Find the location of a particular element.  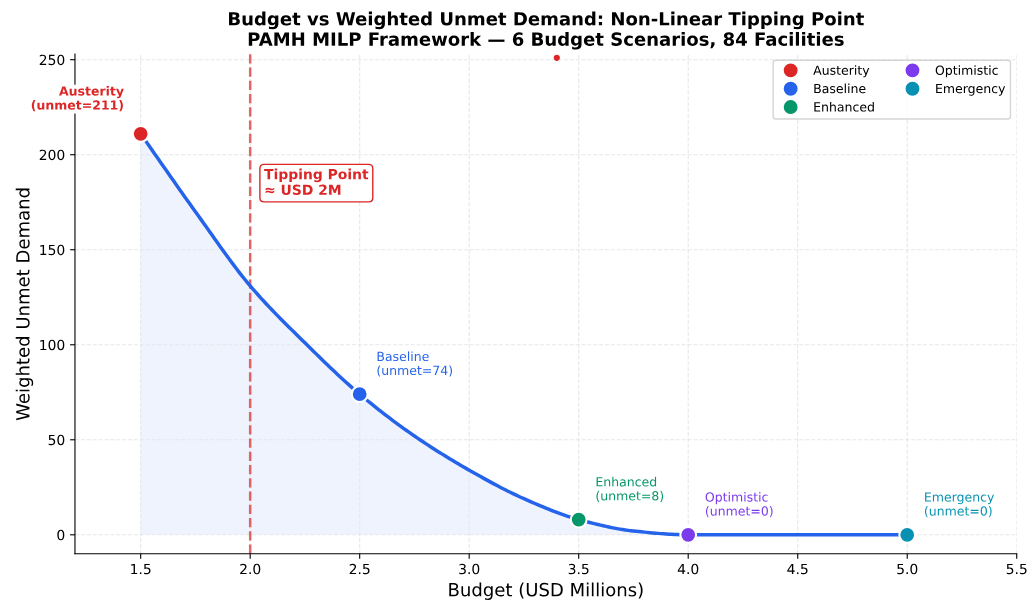

y-tick-label: 50 is located at coordinates (56, 440).